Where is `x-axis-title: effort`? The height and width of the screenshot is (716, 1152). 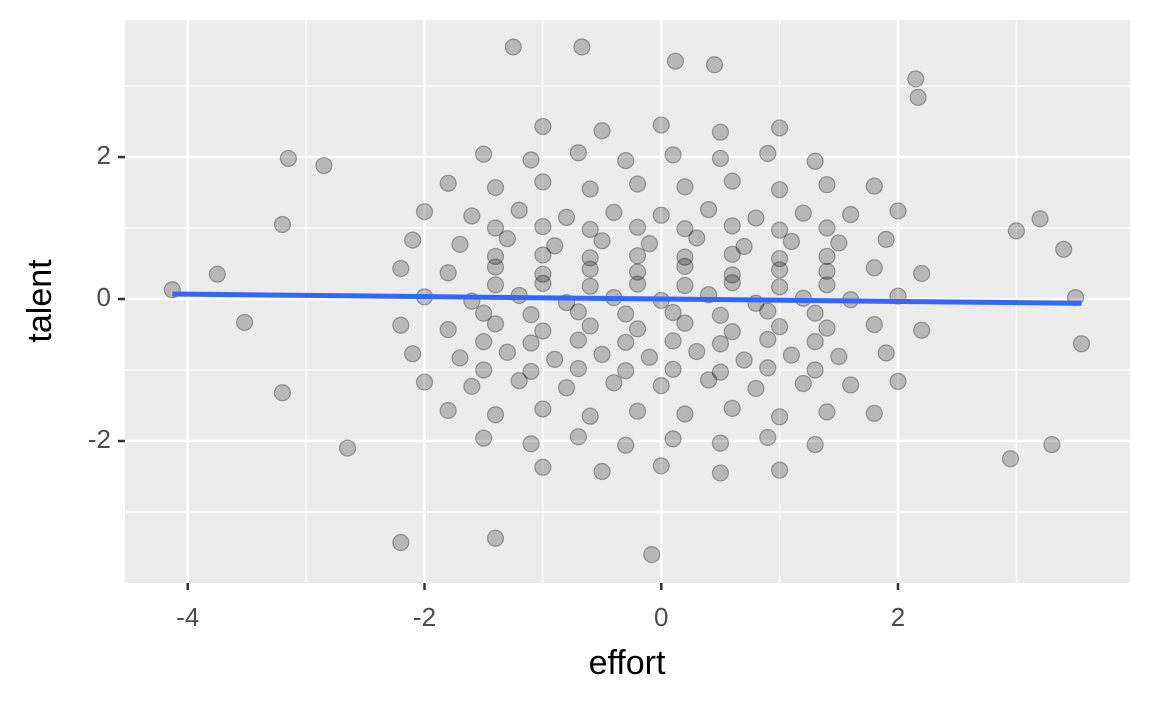
x-axis-title: effort is located at coordinates (627, 663).